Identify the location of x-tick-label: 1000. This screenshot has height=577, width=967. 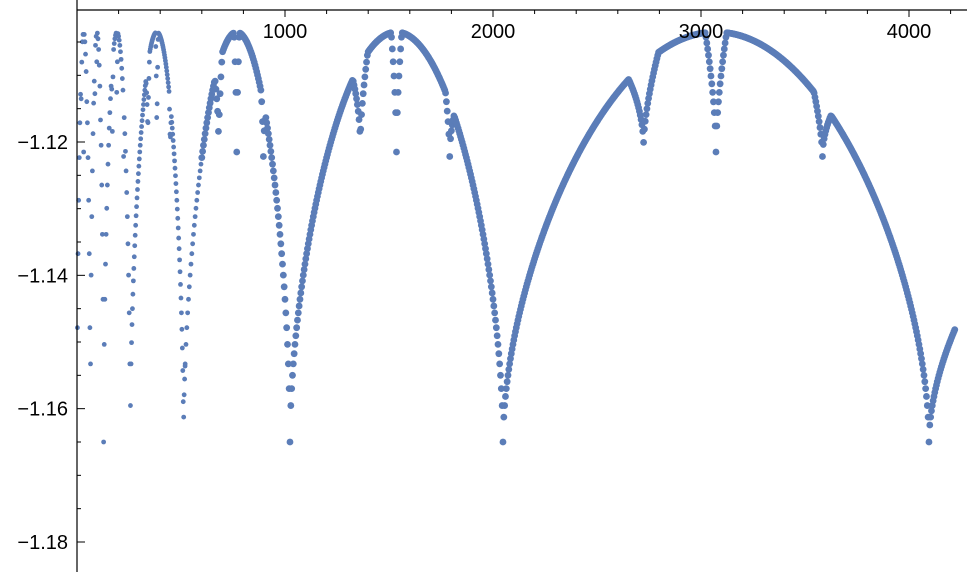
(285, 32).